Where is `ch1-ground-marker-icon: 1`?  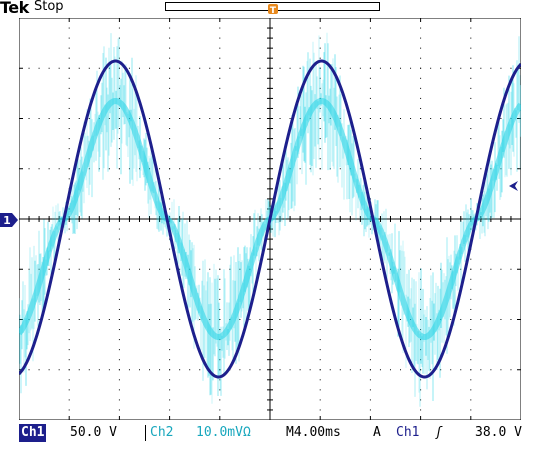 ch1-ground-marker-icon: 1 is located at coordinates (10, 222).